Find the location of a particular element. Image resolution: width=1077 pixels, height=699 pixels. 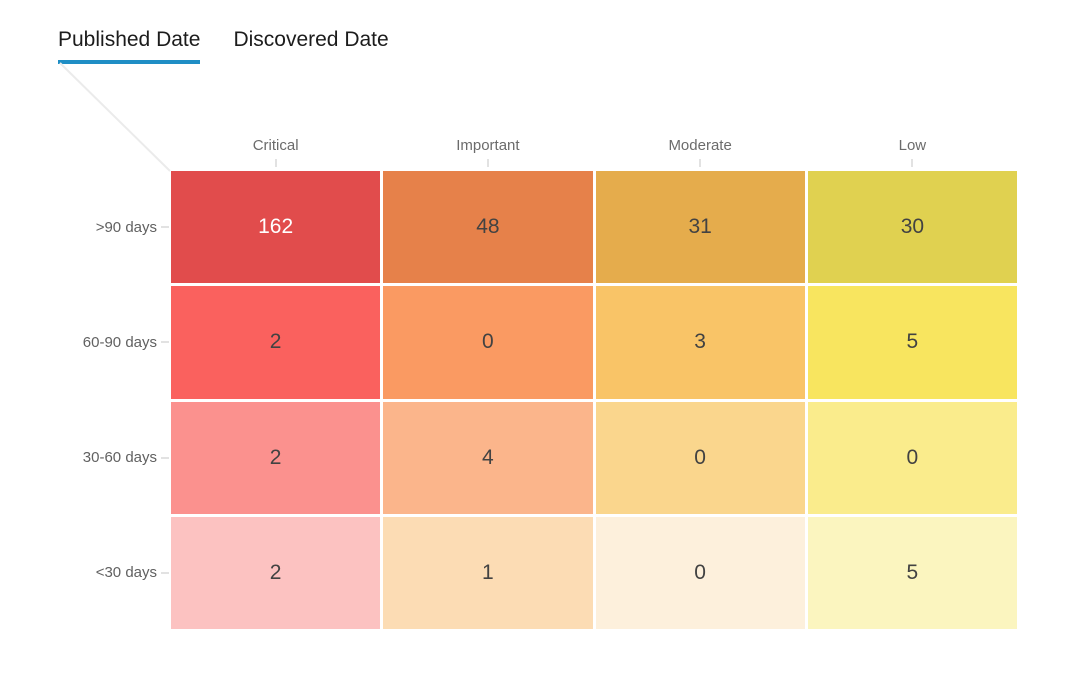

tab-published-date: Published Date is located at coordinates (129, 46).